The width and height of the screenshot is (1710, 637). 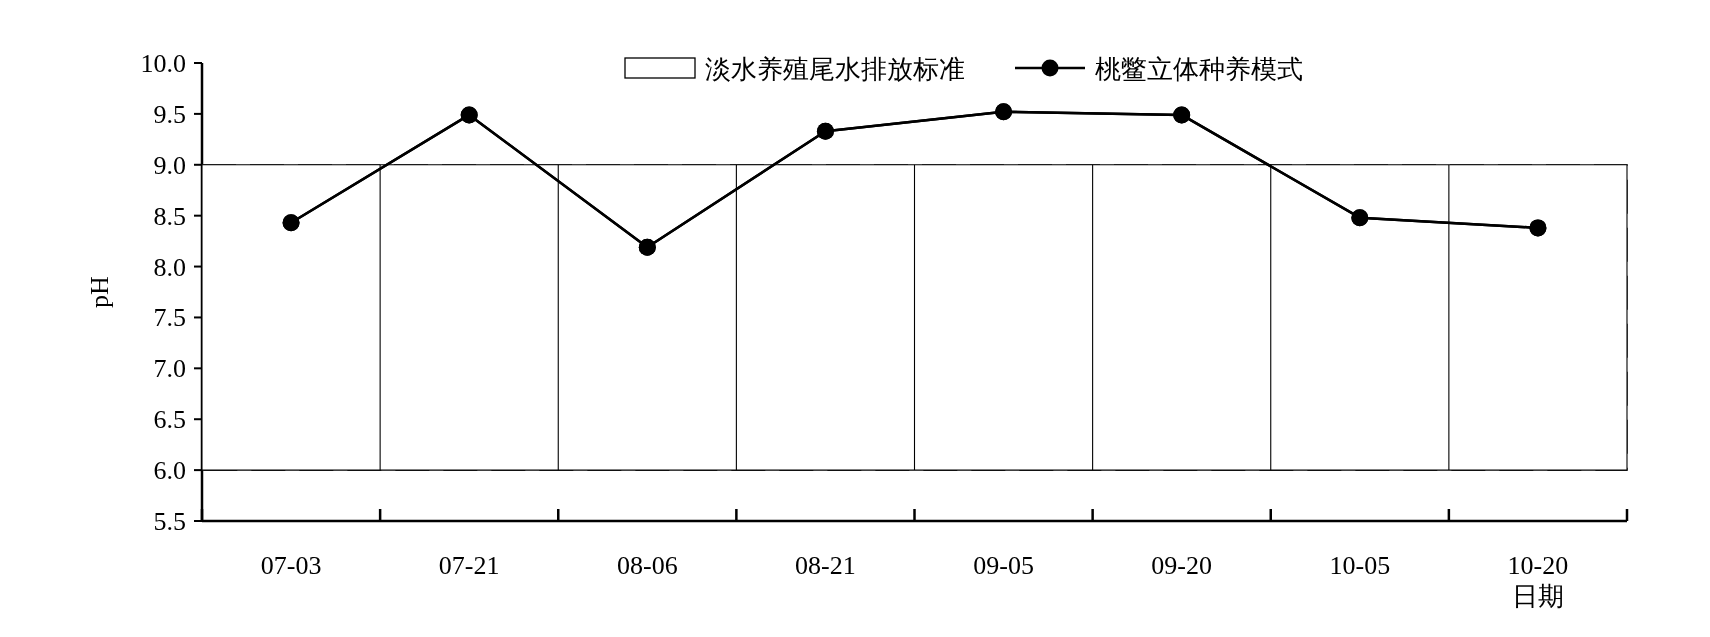 I want to click on x-tick-label: 07-21, so click(x=469, y=565).